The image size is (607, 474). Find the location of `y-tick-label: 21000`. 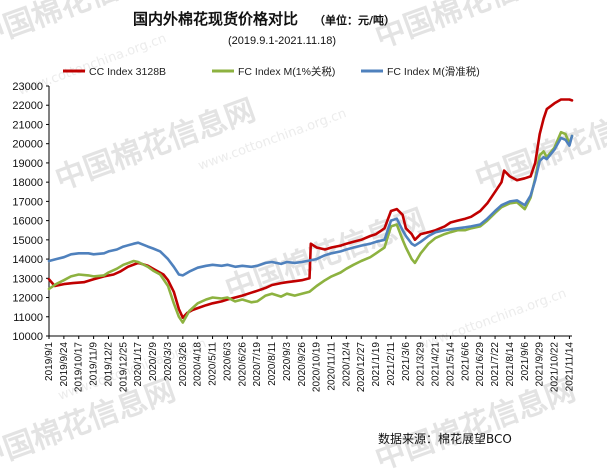

y-tick-label: 21000 is located at coordinates (27, 125).